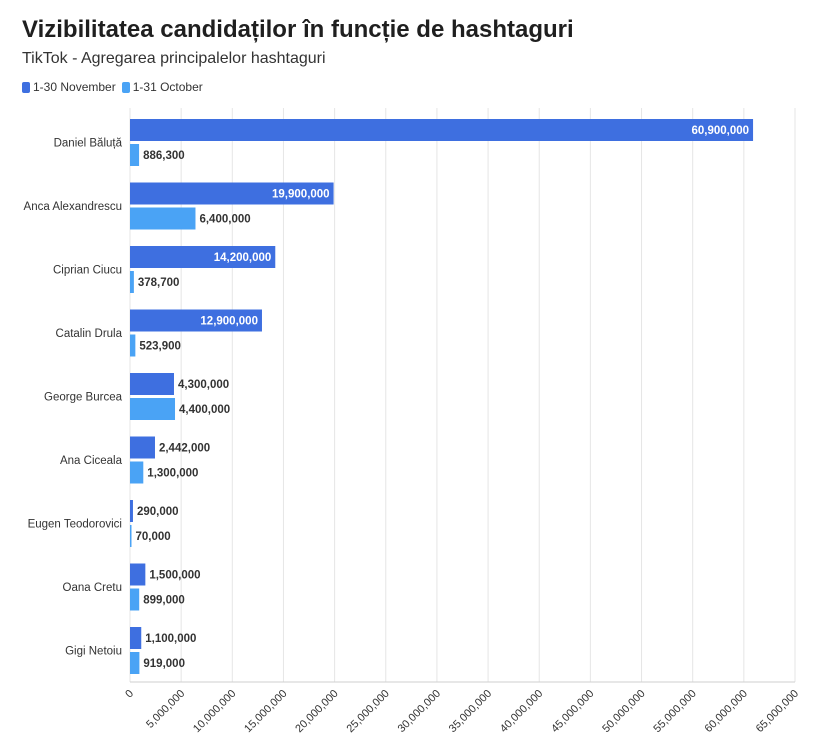 The image size is (823, 753). What do you see at coordinates (470, 711) in the screenshot?
I see `x-tick-label: 35,000,000` at bounding box center [470, 711].